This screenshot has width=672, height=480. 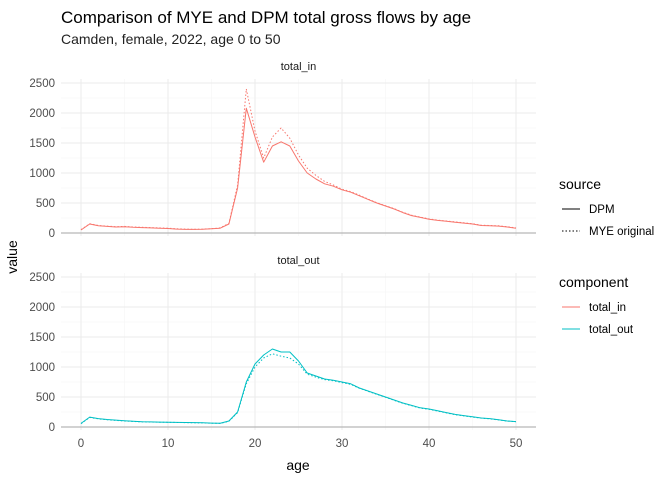 I want to click on legend-label-total-in: total_in, so click(x=607, y=308).